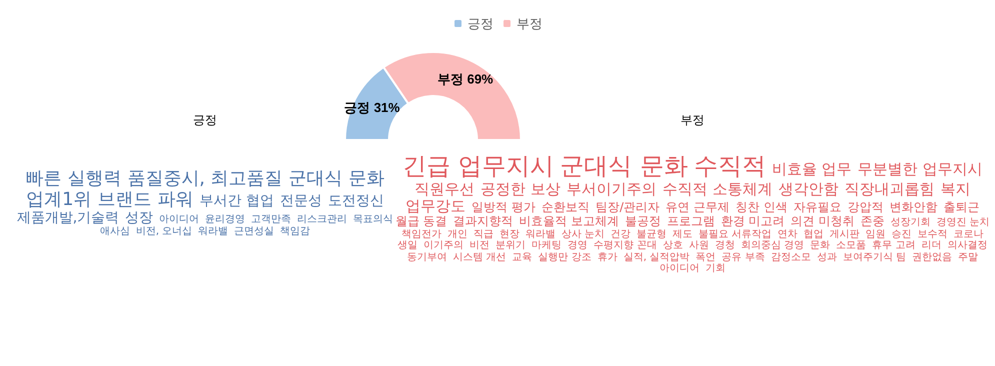  Describe the element at coordinates (913, 207) in the screenshot. I see `text: 변화안함` at that location.